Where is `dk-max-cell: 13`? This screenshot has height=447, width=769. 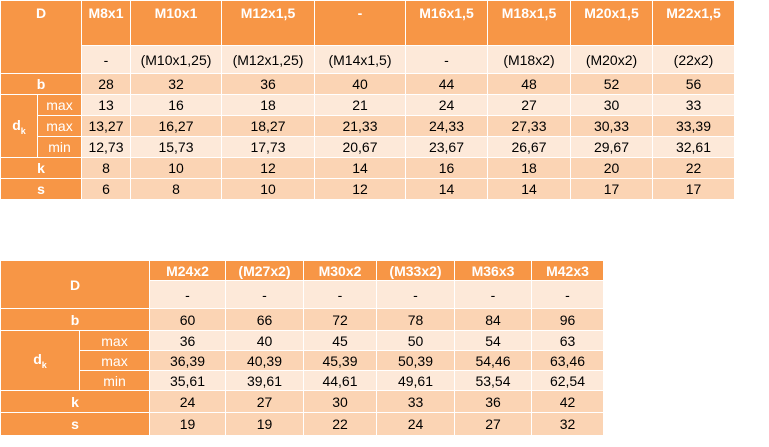 dk-max-cell: 13 is located at coordinates (106, 105).